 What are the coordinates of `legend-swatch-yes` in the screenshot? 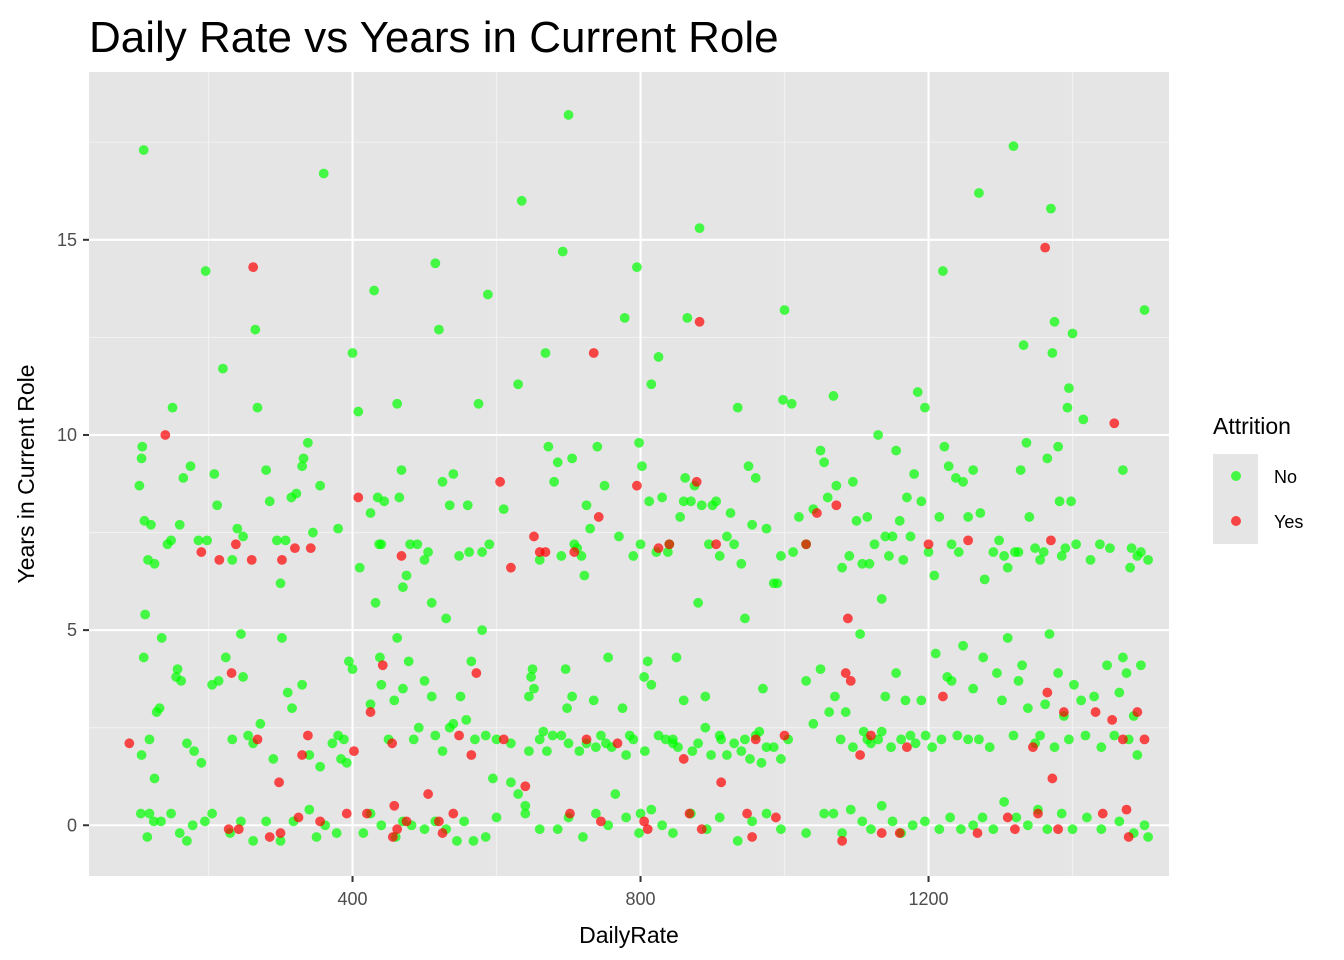 It's located at (1236, 521).